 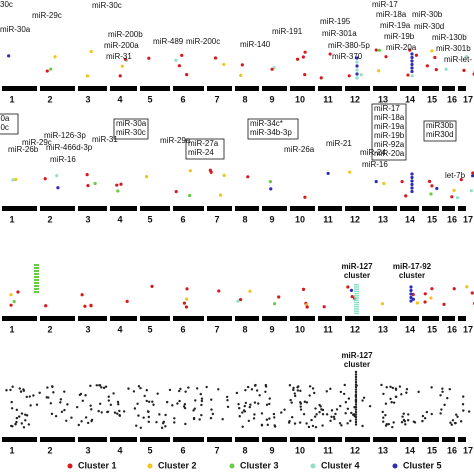 What do you see at coordinates (131, 129) in the screenshot?
I see `label-box` at bounding box center [131, 129].